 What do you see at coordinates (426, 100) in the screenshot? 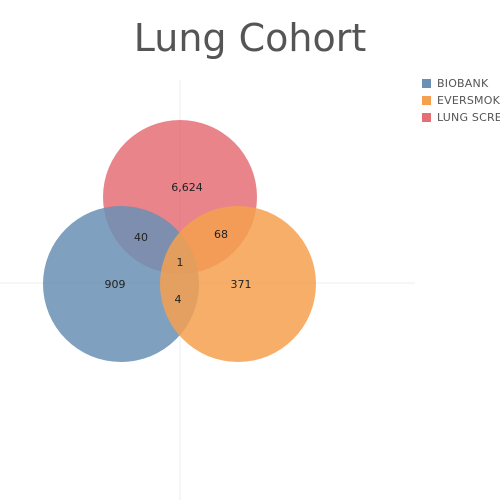
I see `legend-swatch-eversmoker` at bounding box center [426, 100].